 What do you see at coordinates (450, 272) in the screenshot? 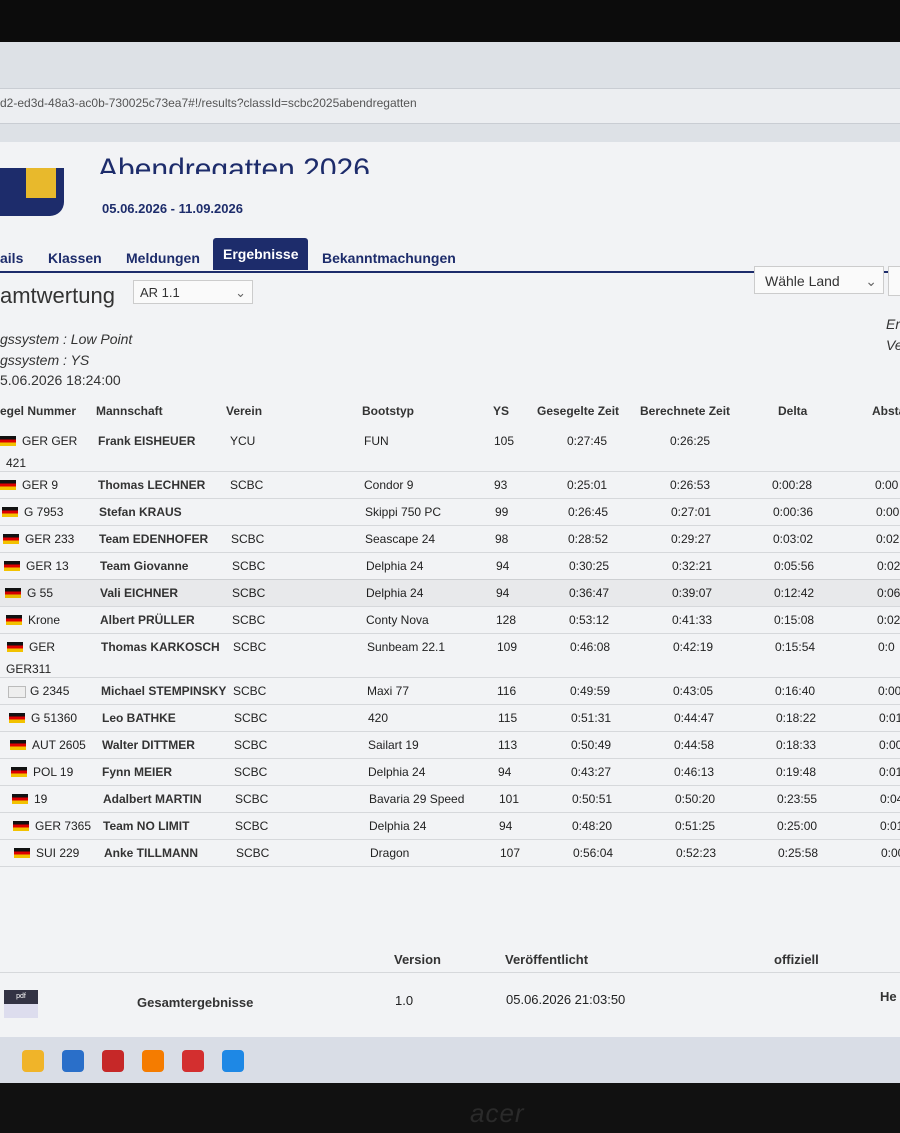
I see `nav-underline` at bounding box center [450, 272].